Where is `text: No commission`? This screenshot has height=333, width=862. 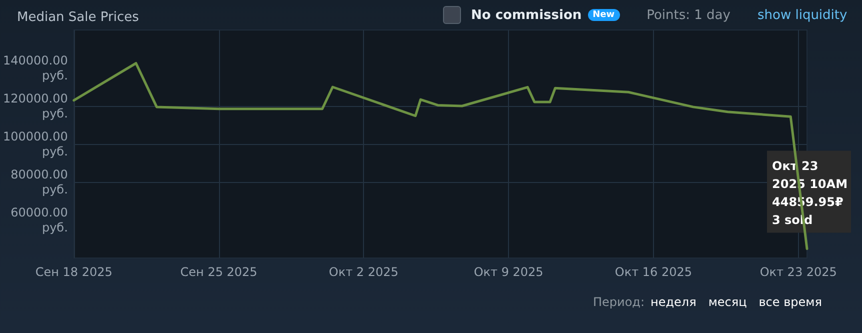
text: No commission is located at coordinates (526, 15).